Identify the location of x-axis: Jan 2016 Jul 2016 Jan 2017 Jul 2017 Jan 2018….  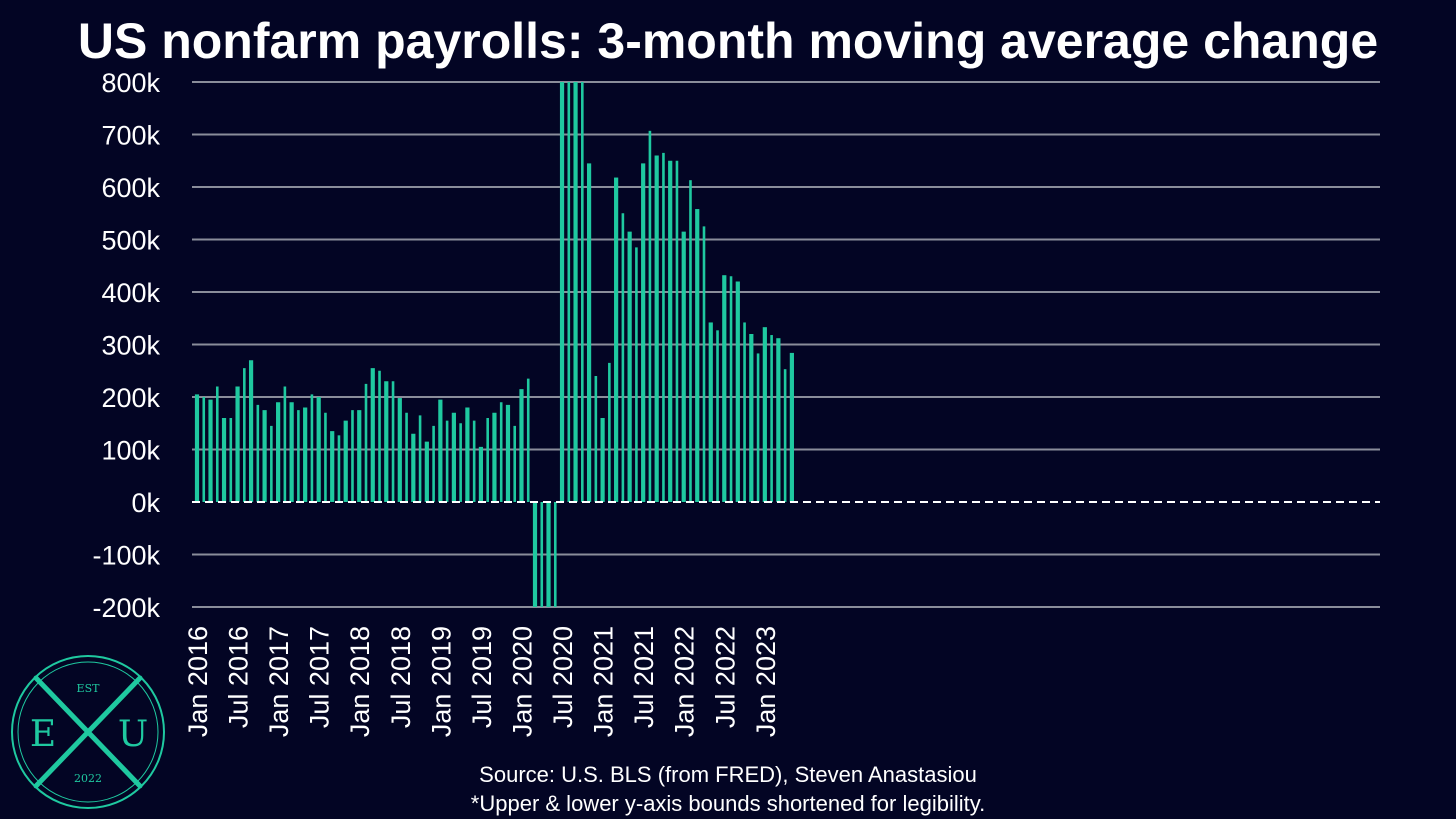
(482, 681).